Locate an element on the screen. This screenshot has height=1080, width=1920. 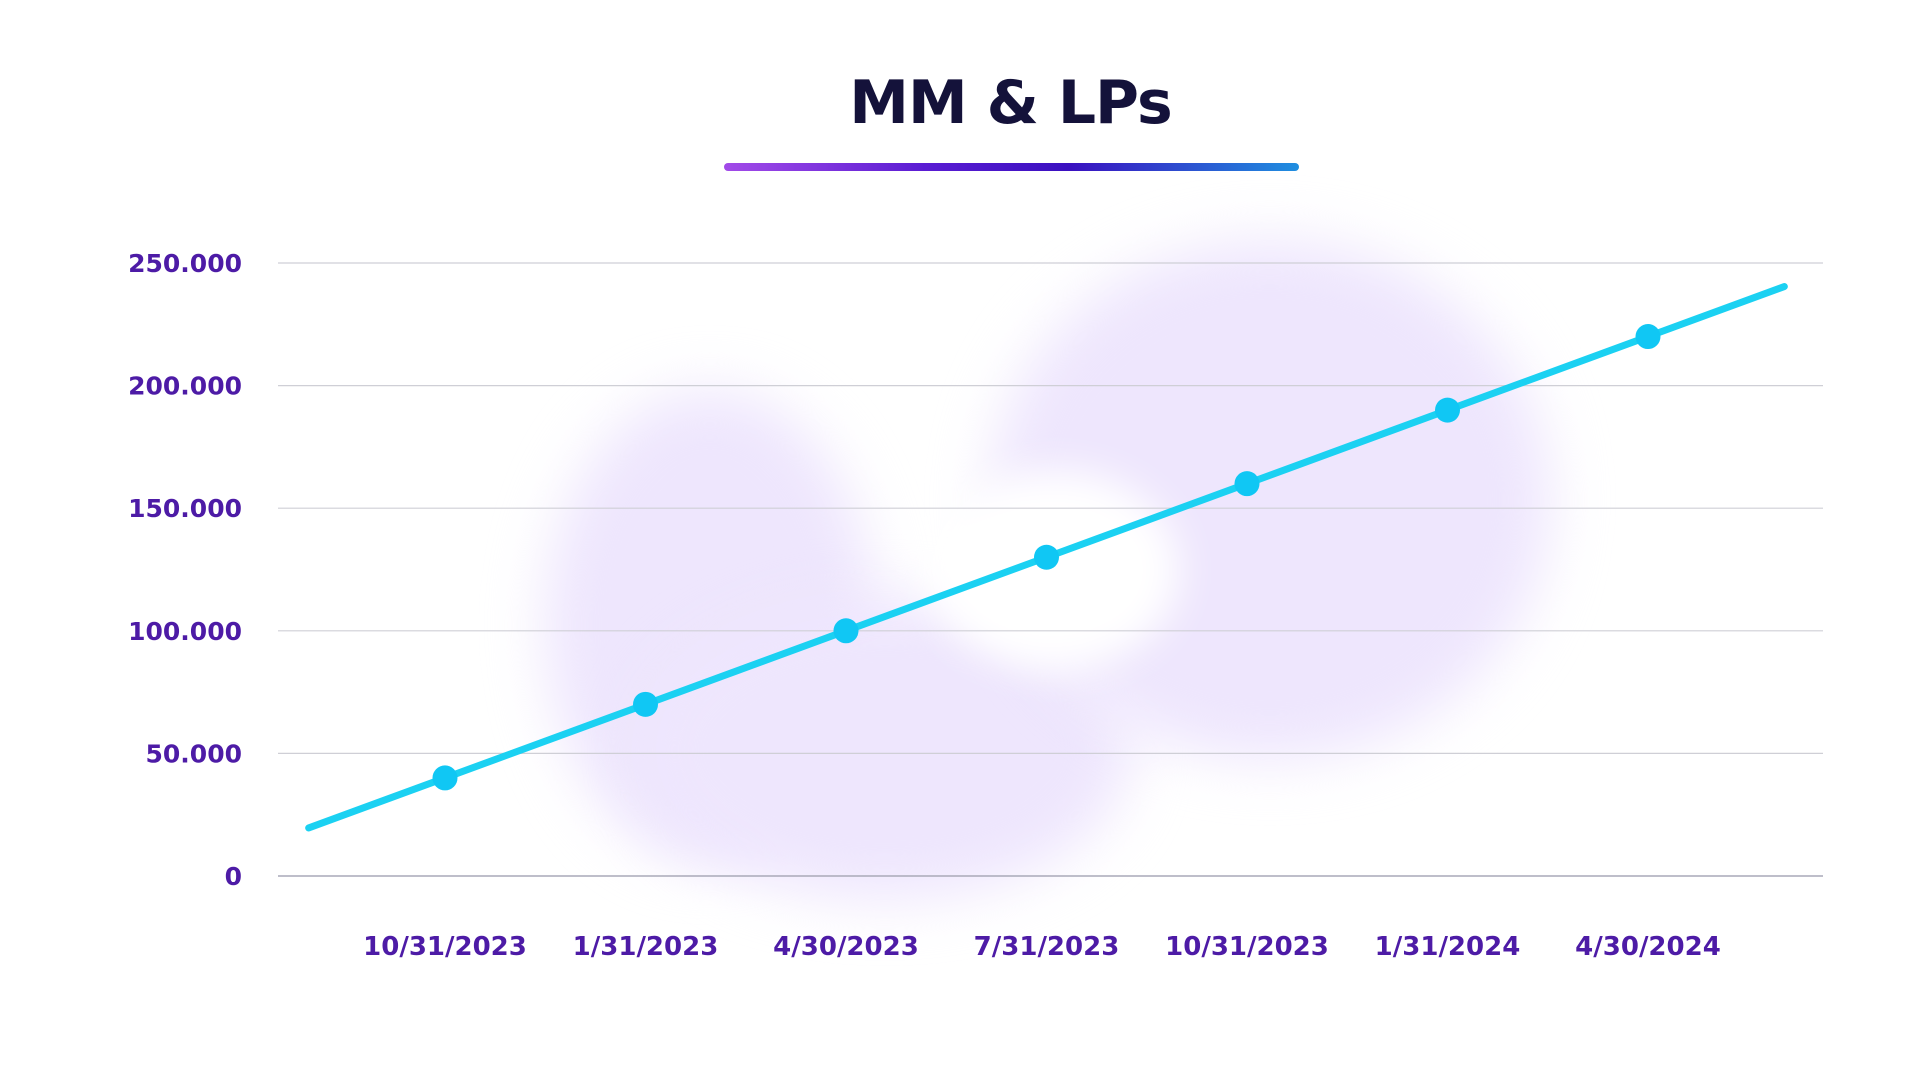
x-tick-label: 7/31/2023 is located at coordinates (1047, 947).